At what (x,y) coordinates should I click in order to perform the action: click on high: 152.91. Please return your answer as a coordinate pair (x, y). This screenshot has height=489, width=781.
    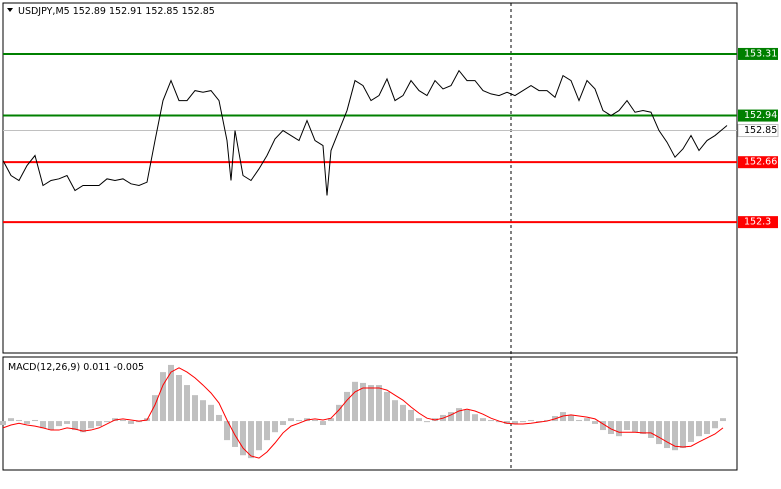
    Looking at the image, I should click on (125, 11).